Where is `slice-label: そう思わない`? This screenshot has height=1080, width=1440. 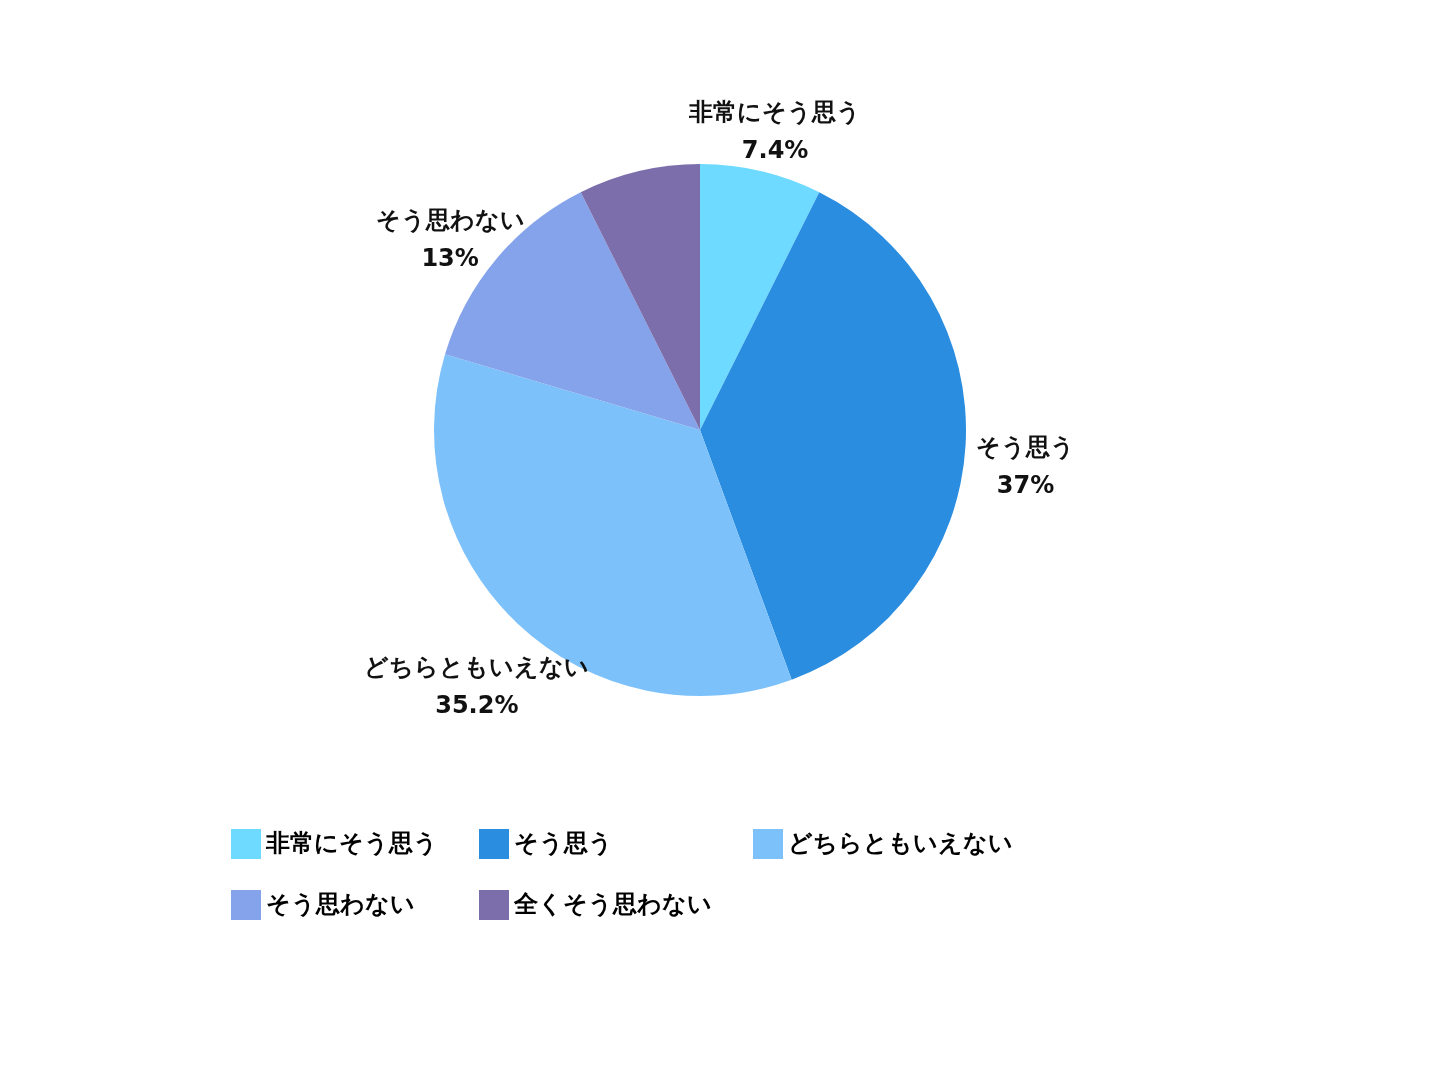 slice-label: そう思わない is located at coordinates (450, 219).